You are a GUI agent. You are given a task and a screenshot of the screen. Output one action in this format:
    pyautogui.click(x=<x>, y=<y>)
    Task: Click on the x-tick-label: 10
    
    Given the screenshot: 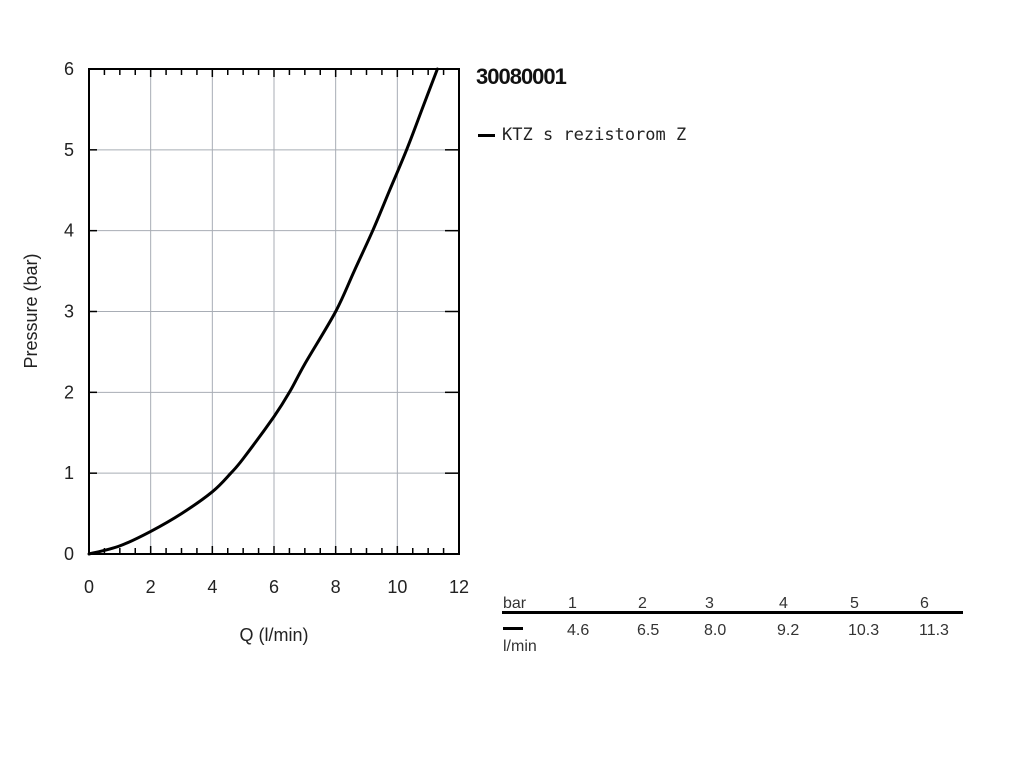 What is the action you would take?
    pyautogui.click(x=397, y=587)
    